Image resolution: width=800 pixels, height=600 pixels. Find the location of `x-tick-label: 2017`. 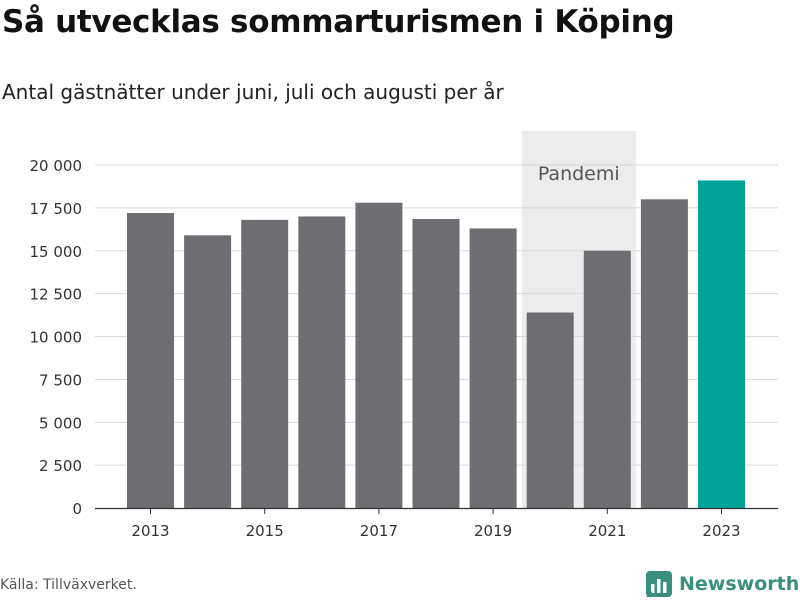

x-tick-label: 2017 is located at coordinates (379, 531).